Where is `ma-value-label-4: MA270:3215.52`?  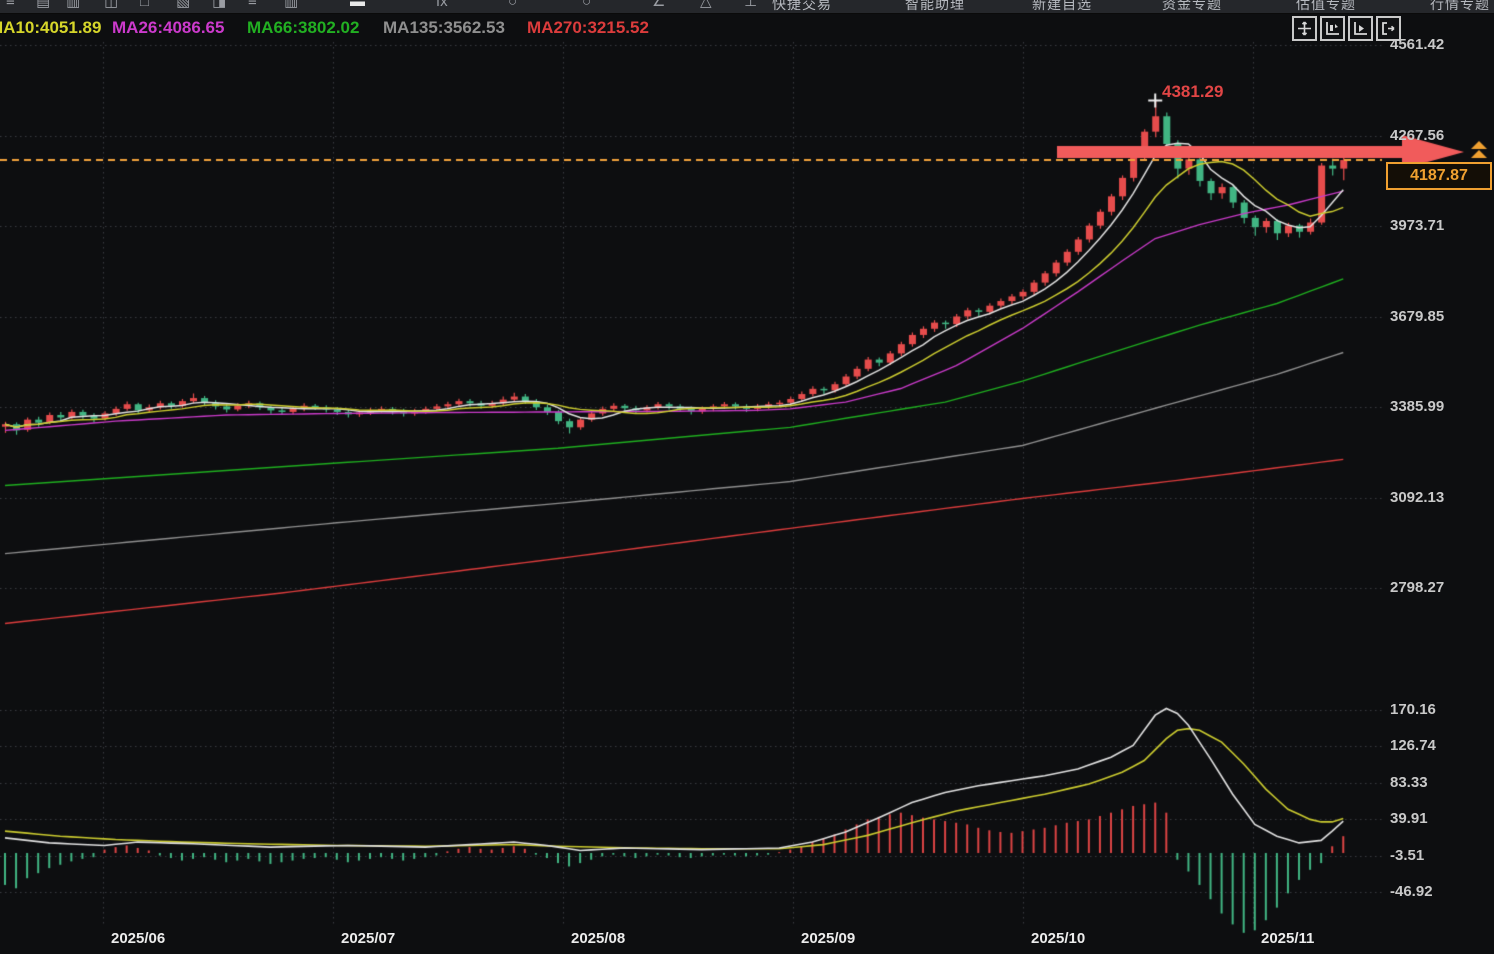
ma-value-label-4: MA270:3215.52 is located at coordinates (588, 27).